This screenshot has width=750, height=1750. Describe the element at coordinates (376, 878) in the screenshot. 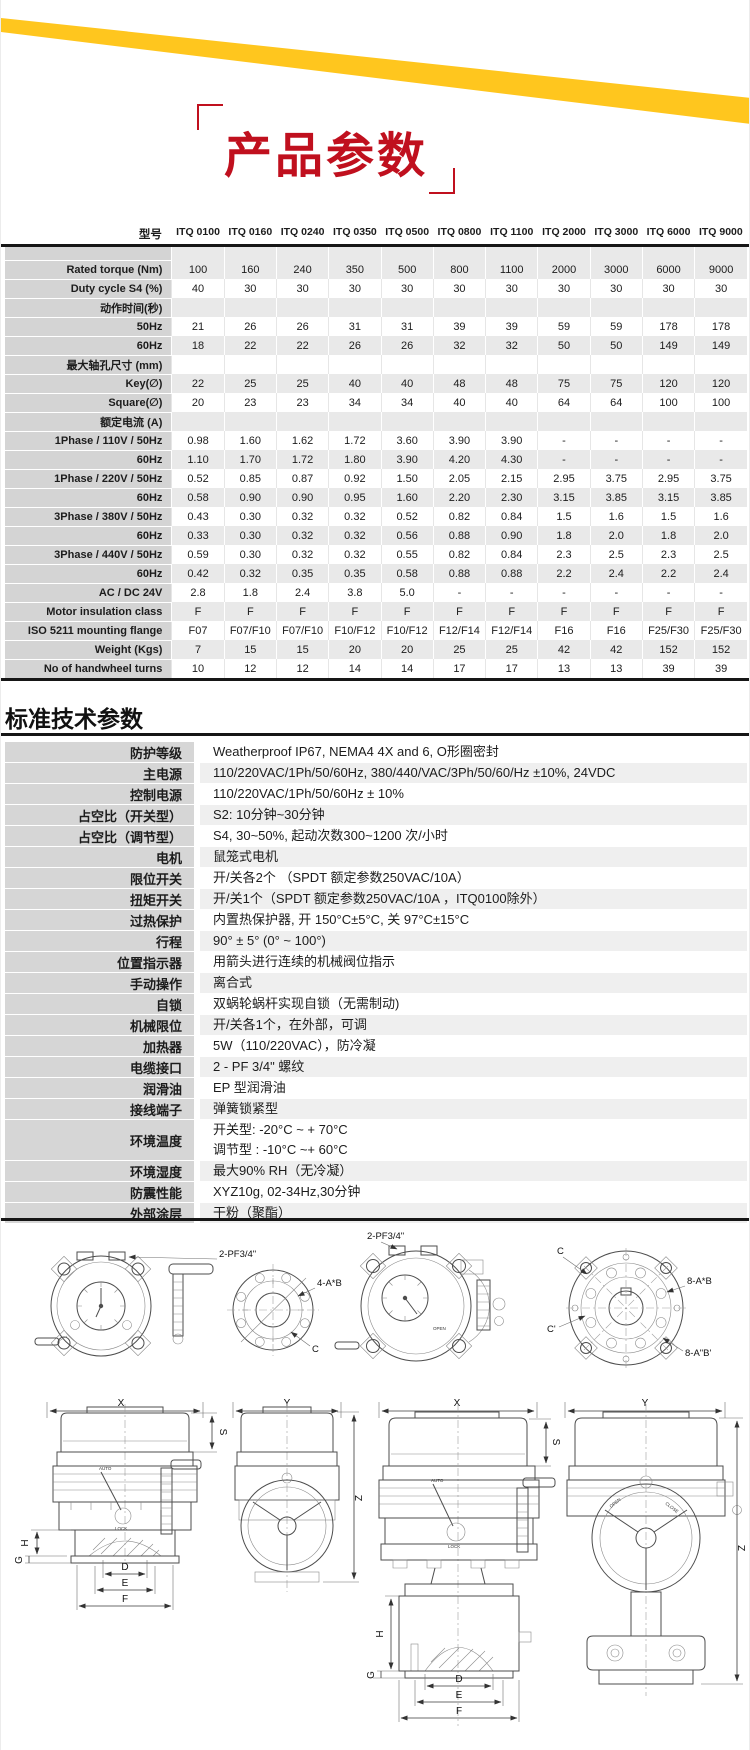

I see `param-row: 限位开关 开/关各2个 （SPDT 额定参数250VAC/10A）` at that location.